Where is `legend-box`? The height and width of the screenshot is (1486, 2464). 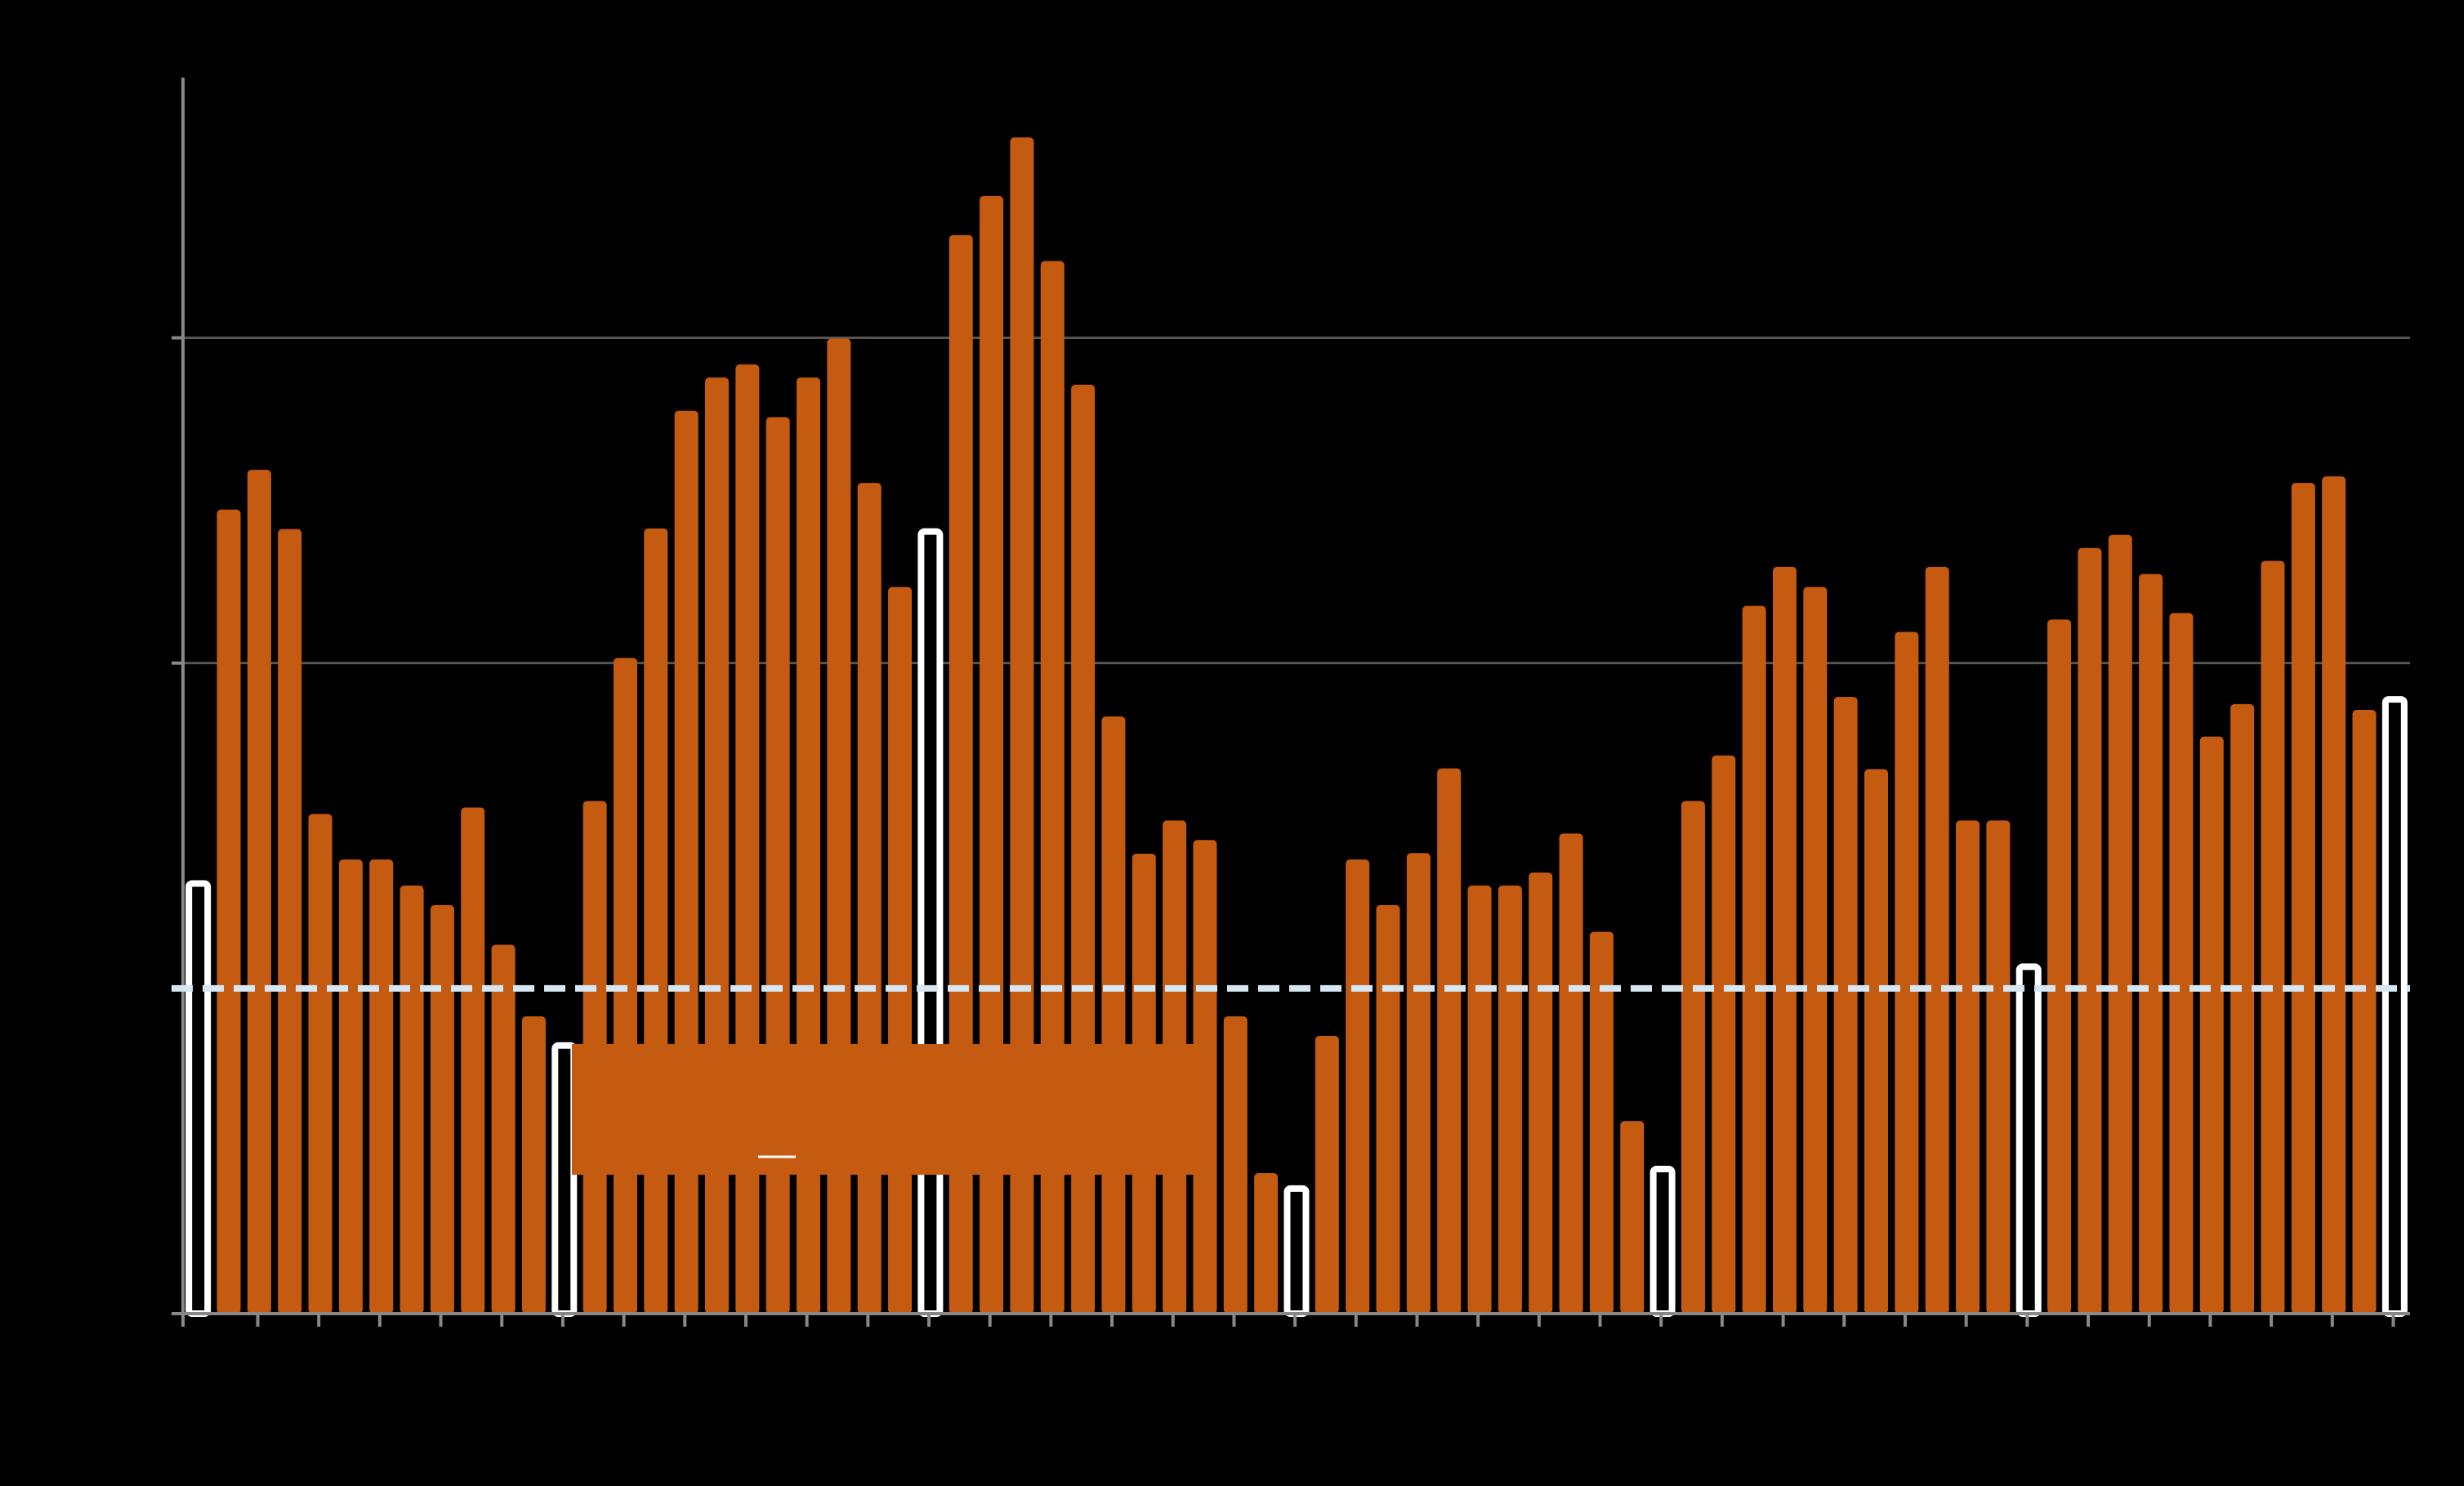
legend-box is located at coordinates (893, 1109).